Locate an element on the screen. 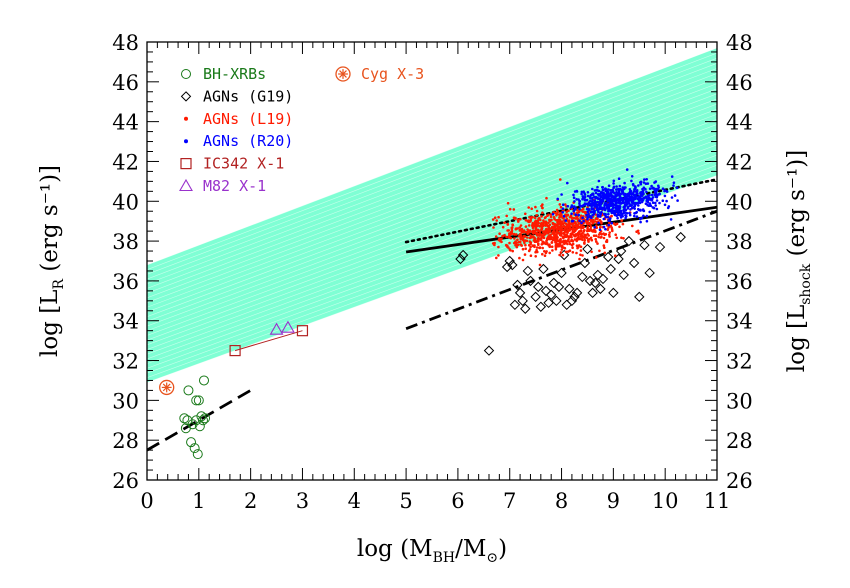  cygx3-point is located at coordinates (167, 387).